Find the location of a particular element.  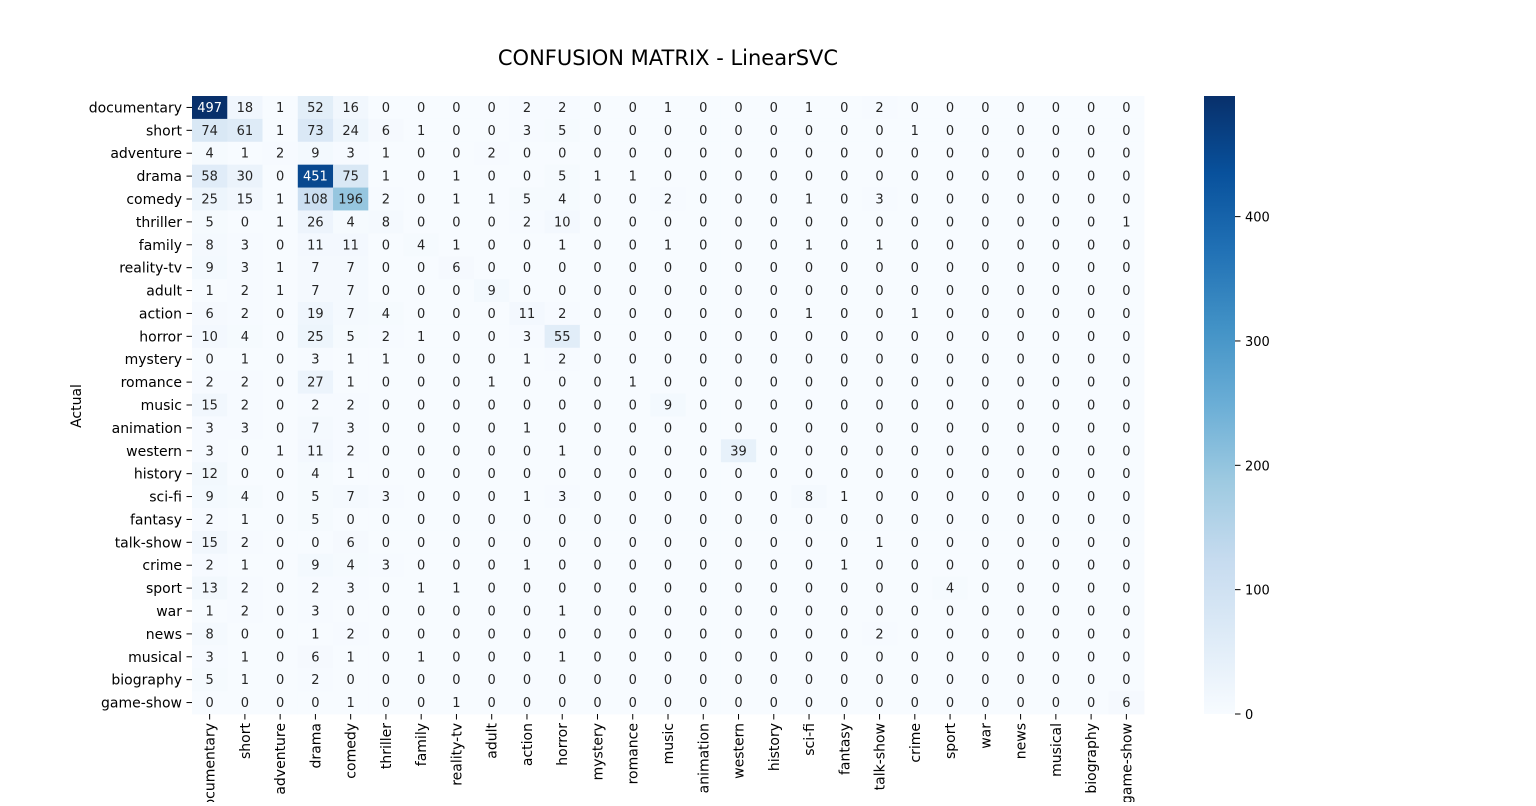

cell-value-label: 5 is located at coordinates (562, 177).